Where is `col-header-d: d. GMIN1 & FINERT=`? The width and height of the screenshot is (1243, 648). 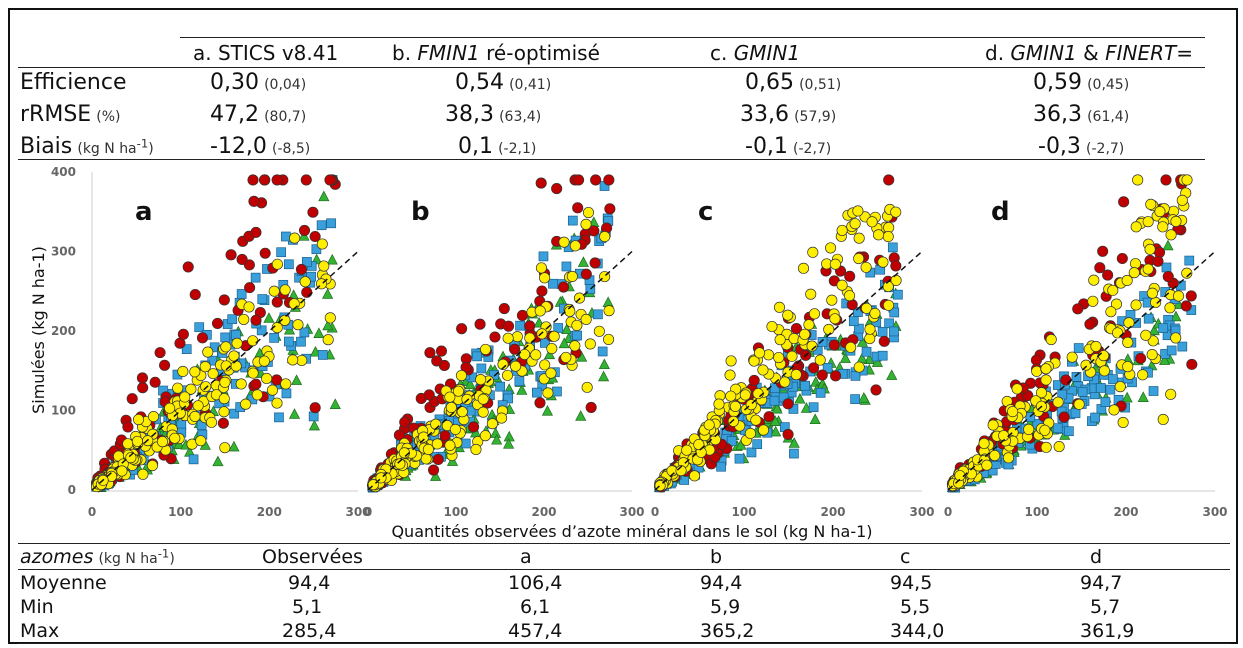 col-header-d: d. GMIN1 & FINERT= is located at coordinates (1089, 53).